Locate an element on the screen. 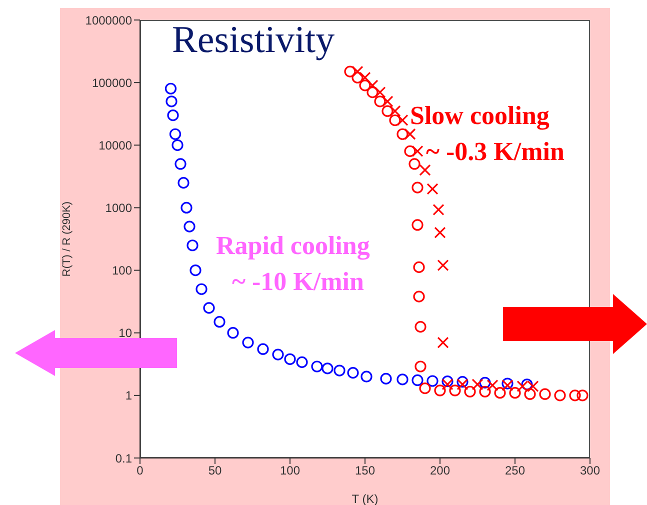  y-tick-label: 10 is located at coordinates (125, 333).